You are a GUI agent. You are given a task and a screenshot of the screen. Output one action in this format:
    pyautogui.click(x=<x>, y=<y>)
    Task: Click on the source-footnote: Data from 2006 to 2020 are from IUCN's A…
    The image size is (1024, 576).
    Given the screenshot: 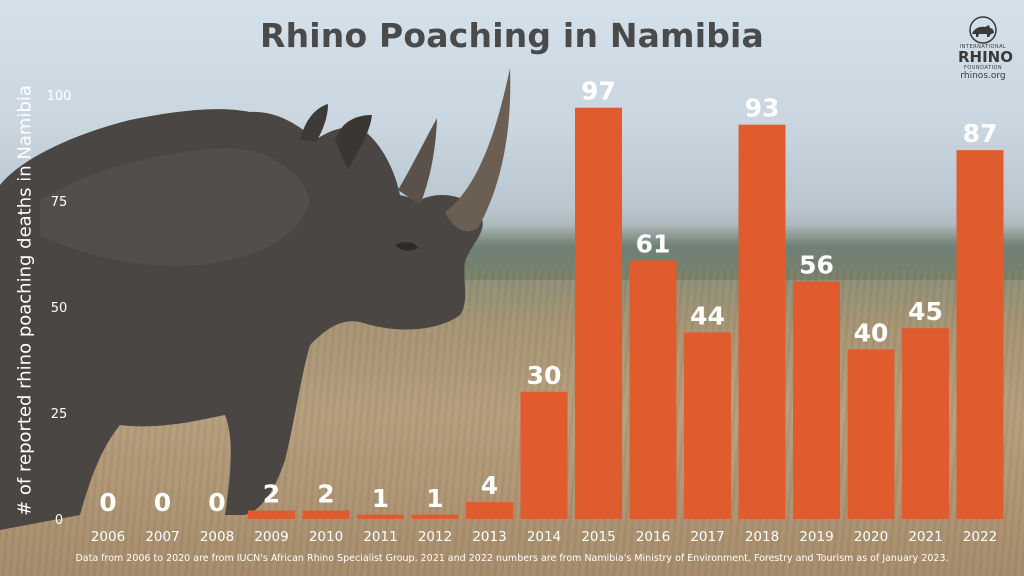 What is the action you would take?
    pyautogui.click(x=512, y=558)
    